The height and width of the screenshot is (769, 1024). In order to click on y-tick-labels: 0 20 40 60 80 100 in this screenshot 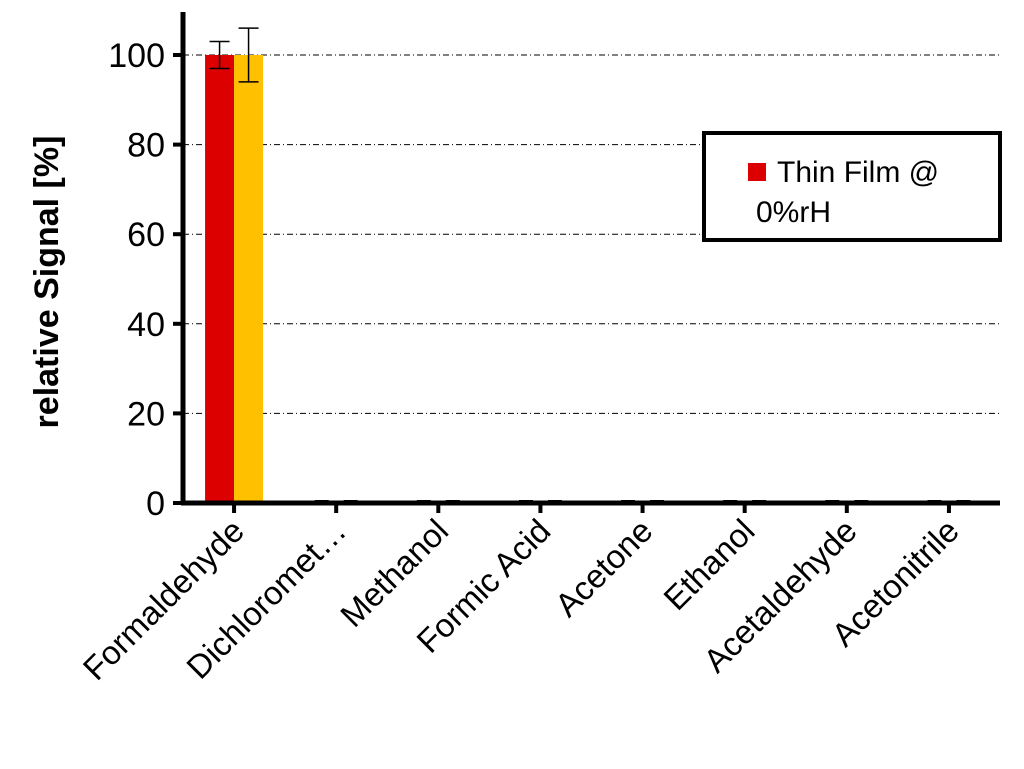, I will do `click(136, 280)`.